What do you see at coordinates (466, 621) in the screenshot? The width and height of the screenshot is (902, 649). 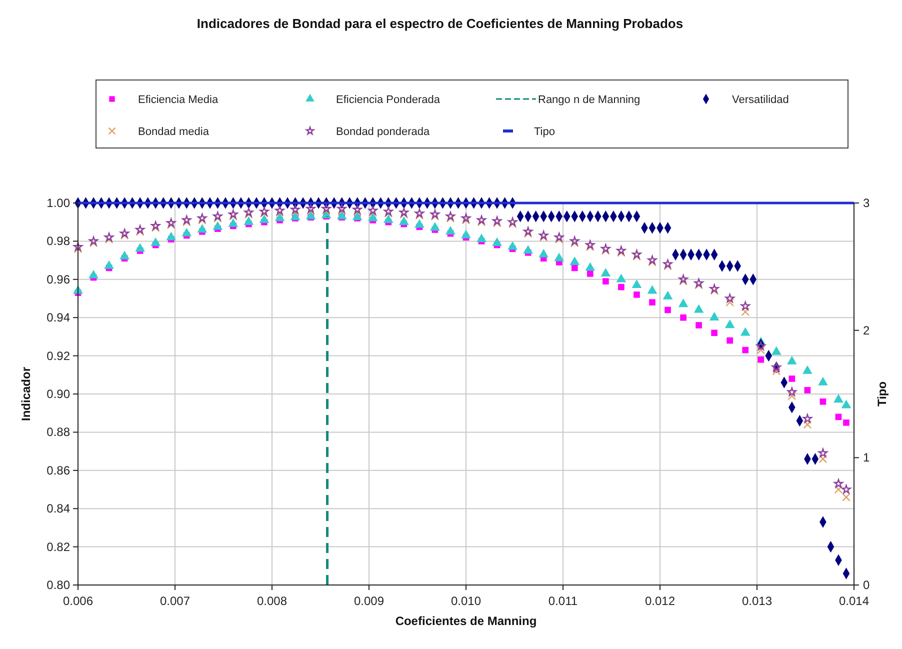 I see `x-axis-title: Coeficientes de Manning` at bounding box center [466, 621].